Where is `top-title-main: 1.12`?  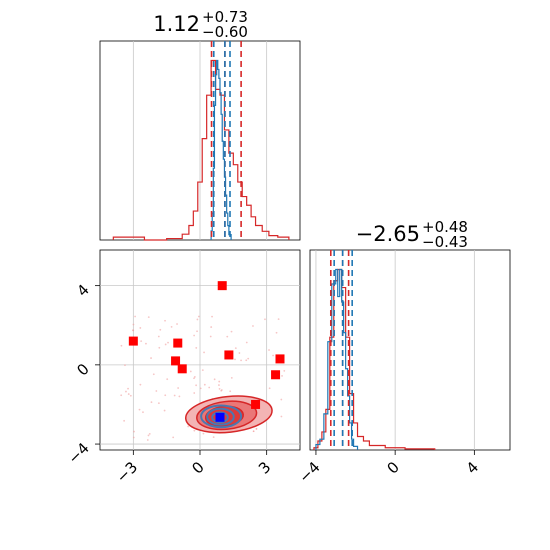 top-title-main: 1.12 is located at coordinates (176, 24).